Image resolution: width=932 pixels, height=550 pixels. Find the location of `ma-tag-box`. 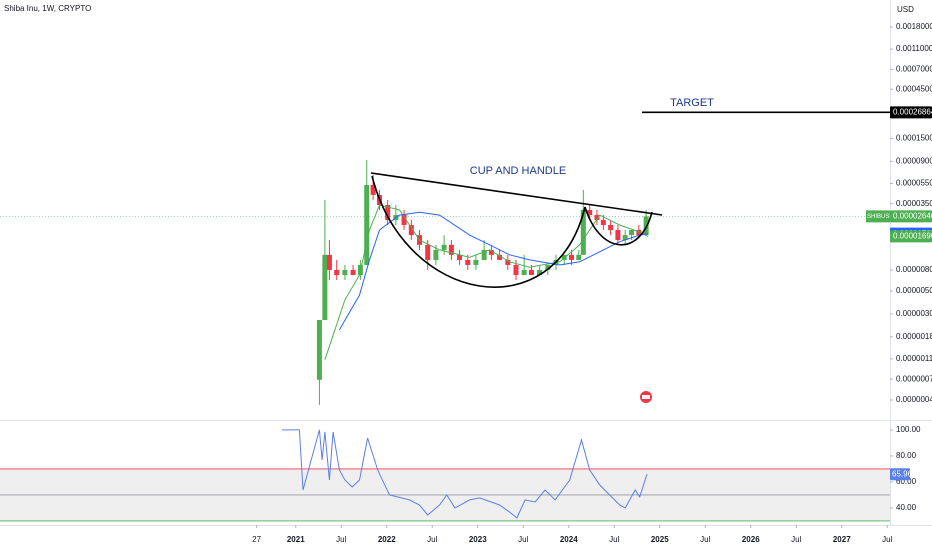

ma-tag-box is located at coordinates (911, 236).